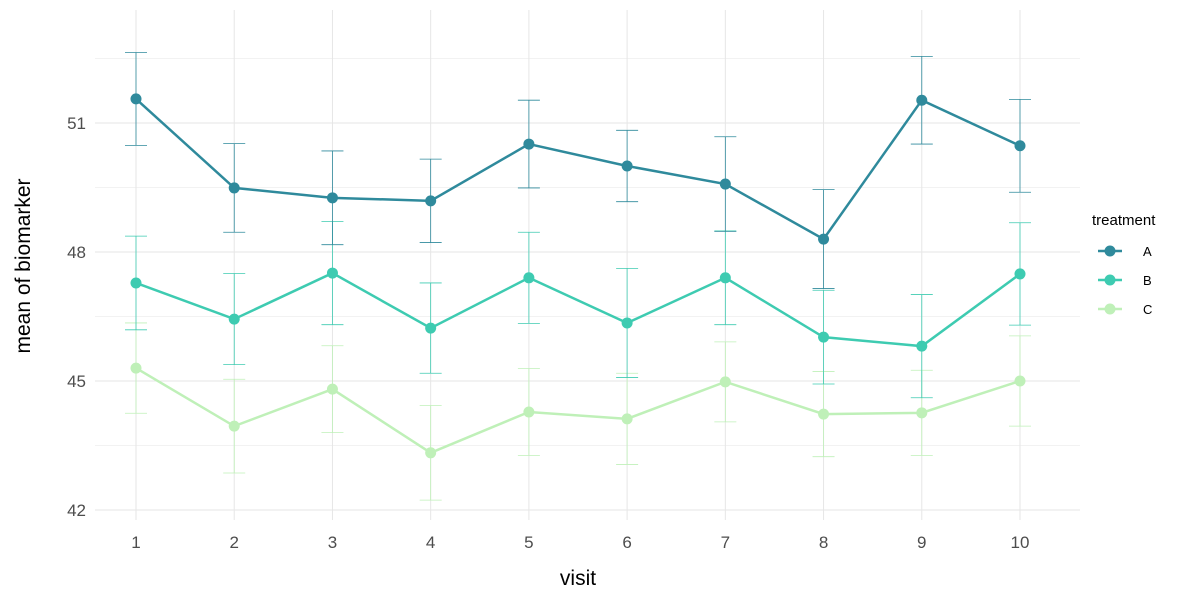 This screenshot has width=1200, height=605. Describe the element at coordinates (76, 252) in the screenshot. I see `y-tick-label: 48` at that location.